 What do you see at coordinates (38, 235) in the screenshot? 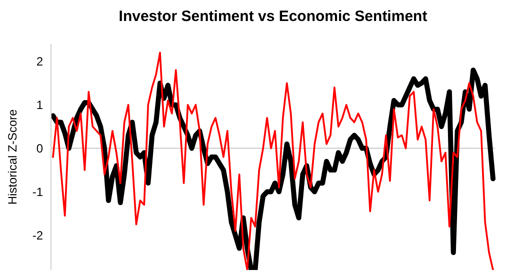
I see `y-tick-label: -2` at bounding box center [38, 235].